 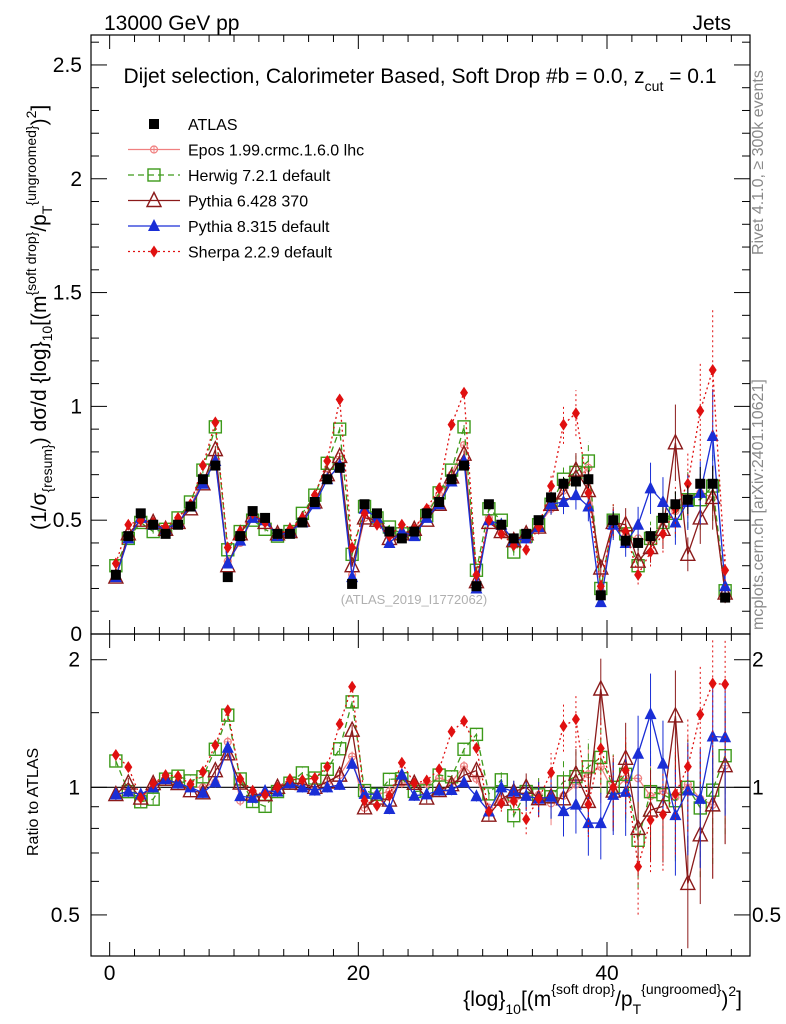 What do you see at coordinates (420, 774) in the screenshot?
I see `series-line-ratio` at bounding box center [420, 774].